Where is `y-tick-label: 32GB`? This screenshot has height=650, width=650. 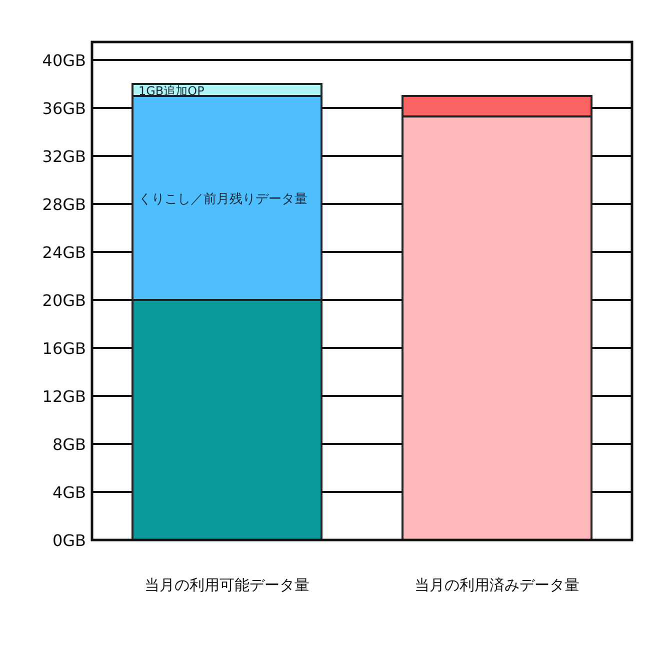 y-tick-label: 32GB is located at coordinates (64, 156).